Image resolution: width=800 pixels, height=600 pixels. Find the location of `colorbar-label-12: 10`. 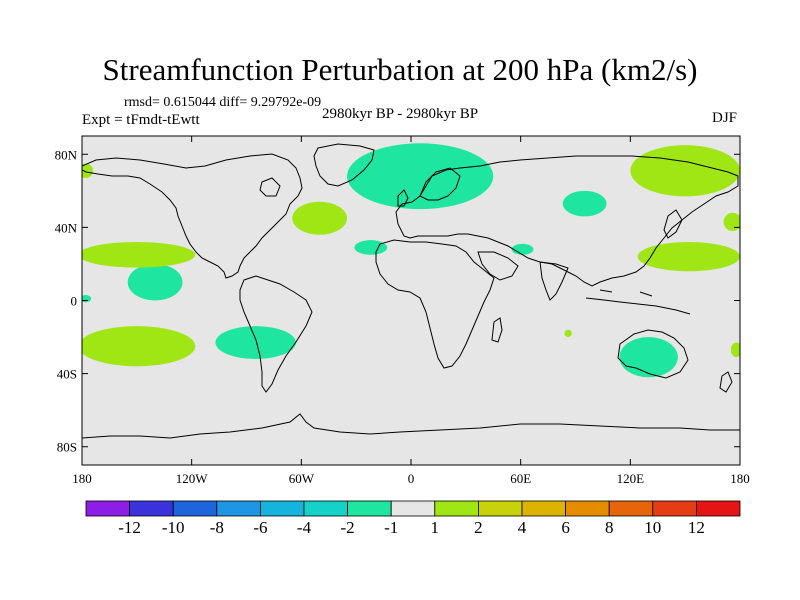

colorbar-label-12: 10 is located at coordinates (652, 527).